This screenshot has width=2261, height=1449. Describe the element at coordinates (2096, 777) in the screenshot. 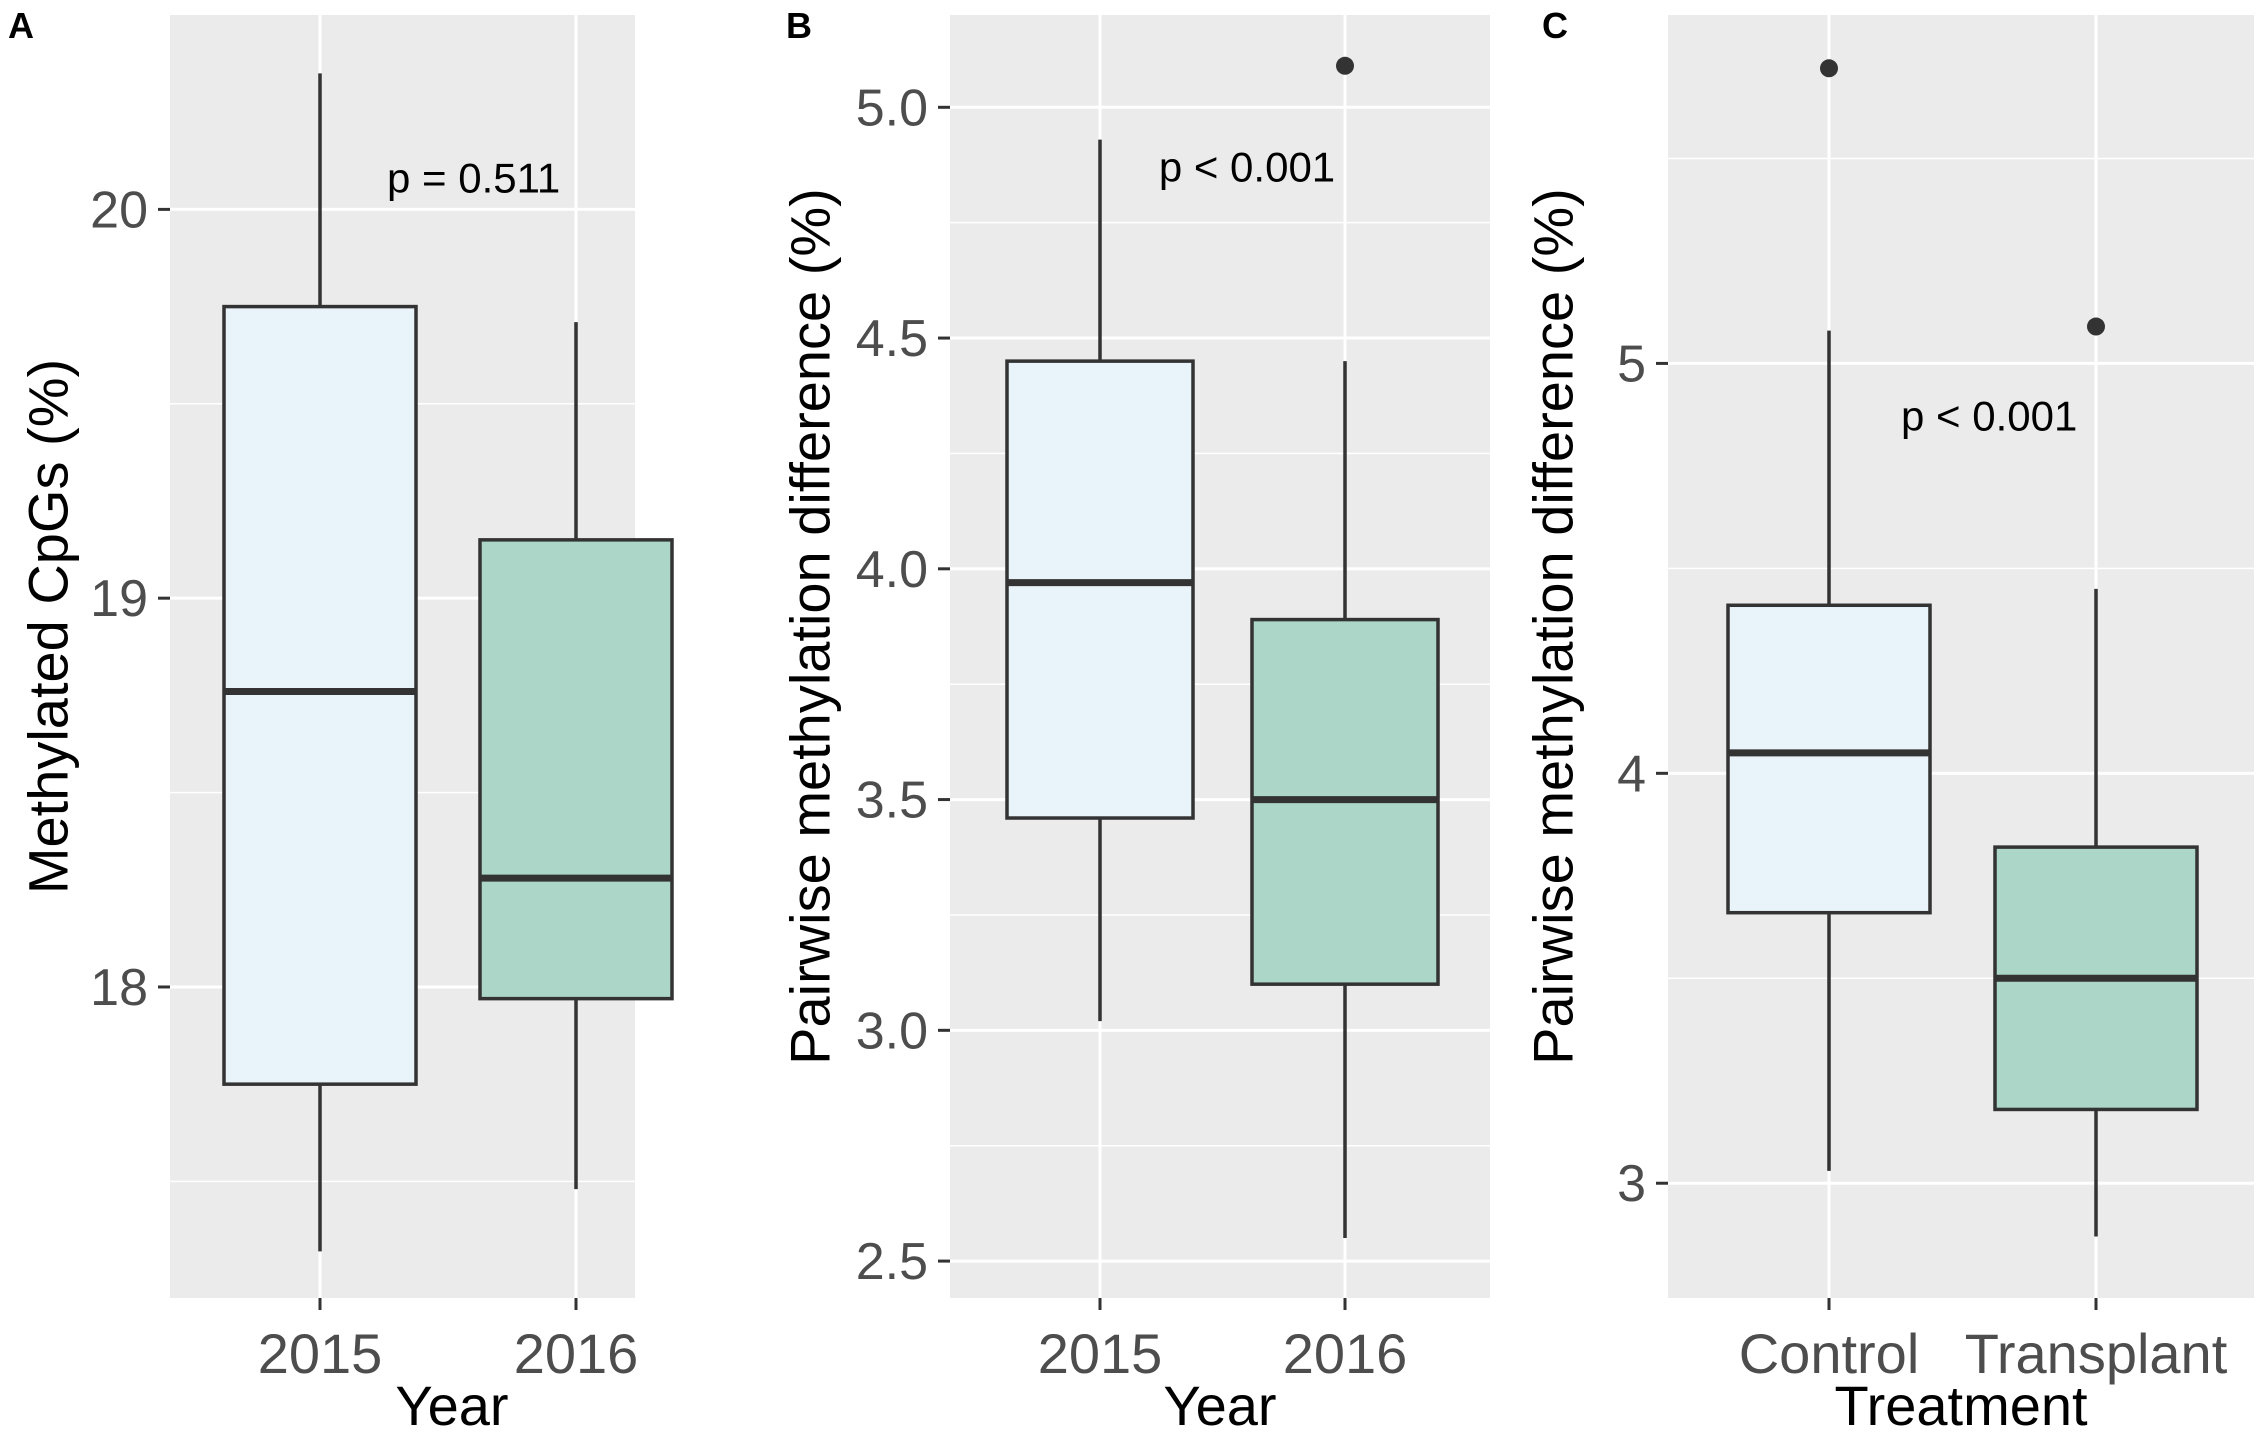

I see `box-group-transplant` at that location.